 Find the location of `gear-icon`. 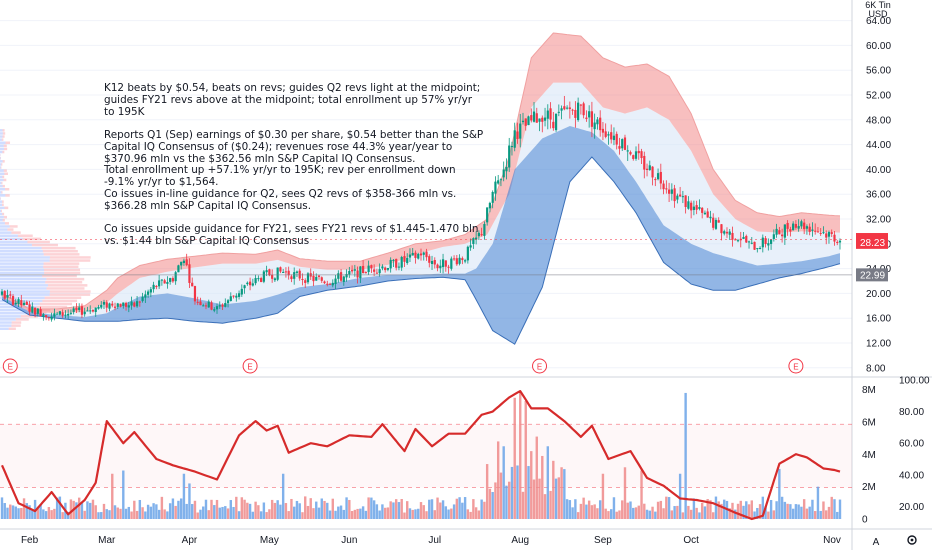

gear-icon is located at coordinates (912, 540).